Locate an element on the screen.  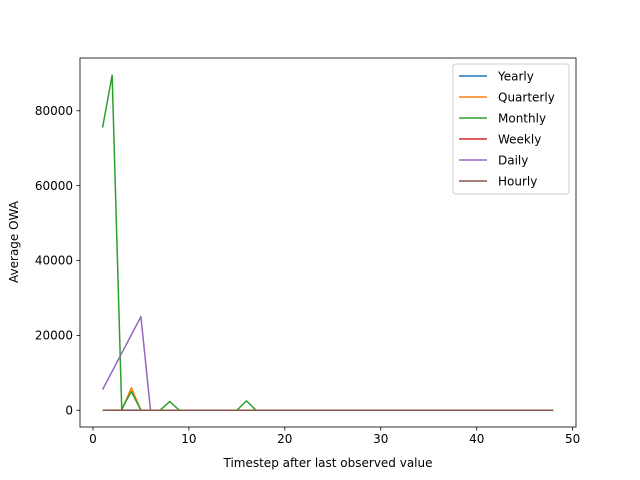
x-tick-label: 0 is located at coordinates (93, 439).